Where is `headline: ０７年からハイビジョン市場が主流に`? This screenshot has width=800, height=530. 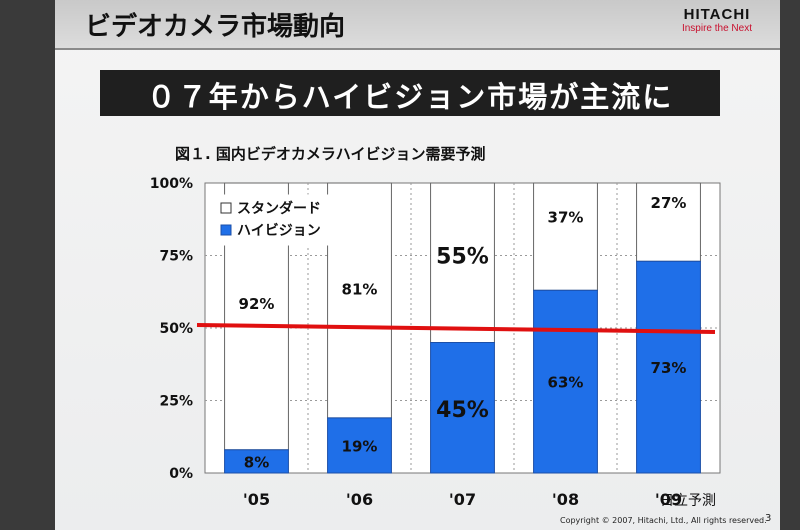 headline: ０７年からハイビジョン市場が主流に is located at coordinates (410, 97).